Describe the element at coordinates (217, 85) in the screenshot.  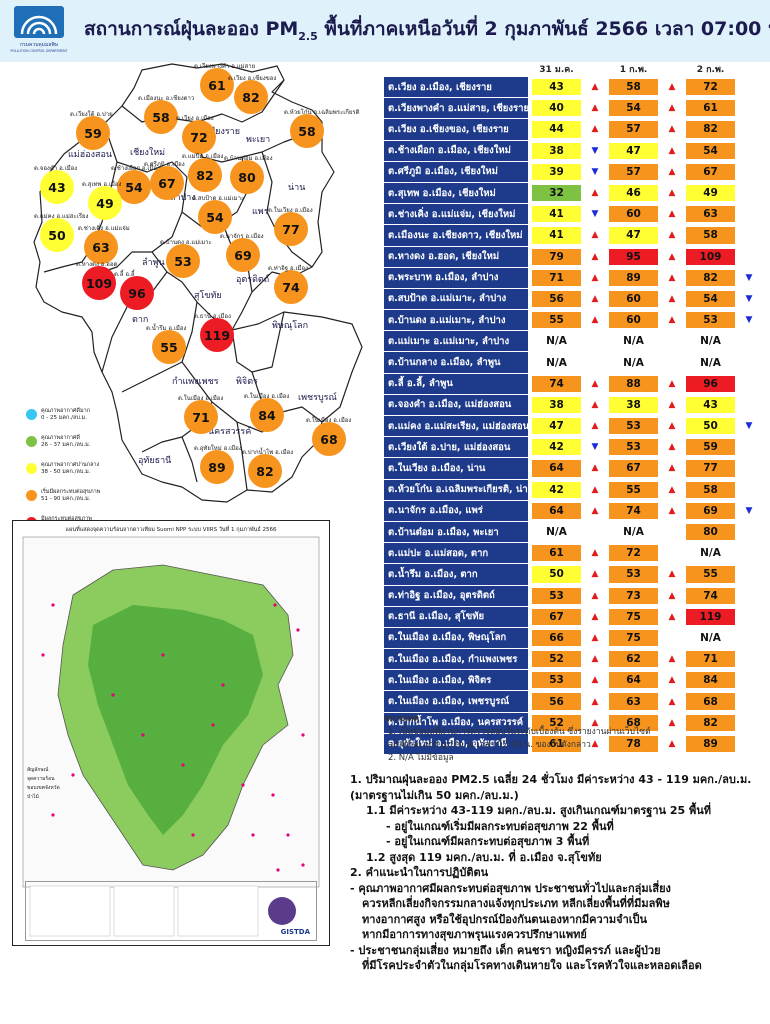
I see `pm25-bubble: 61` at that location.